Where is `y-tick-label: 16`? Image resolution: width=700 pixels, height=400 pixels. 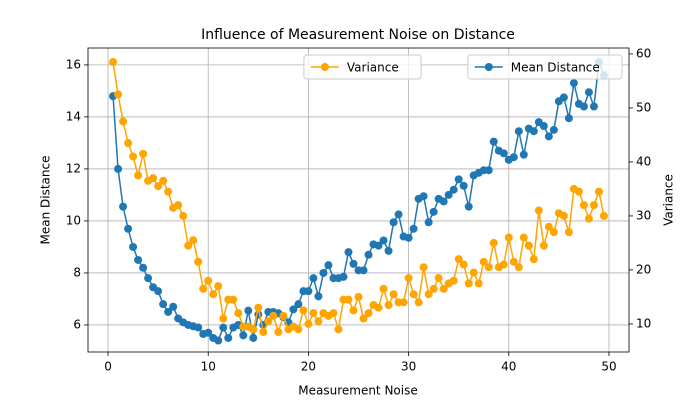 y-tick-label: 16 is located at coordinates (73, 64).